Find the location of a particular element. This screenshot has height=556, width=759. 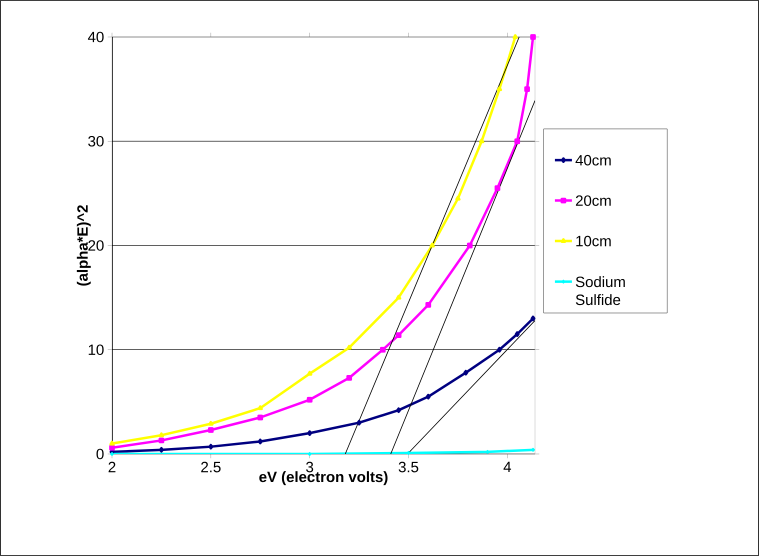

x-tick-label: 4 is located at coordinates (508, 467).